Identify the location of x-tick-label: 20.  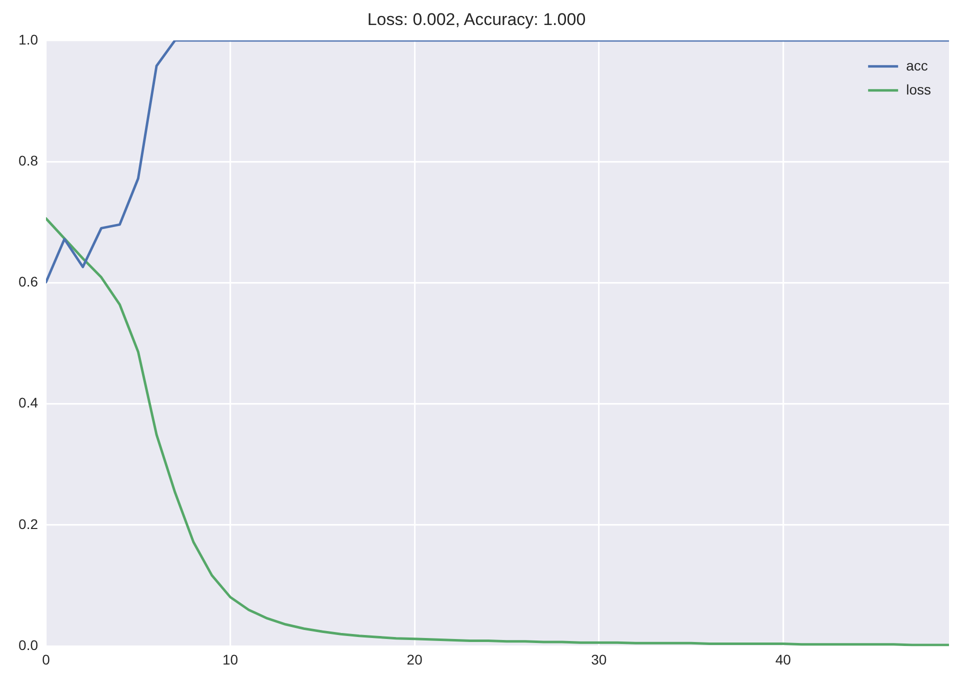
(414, 659).